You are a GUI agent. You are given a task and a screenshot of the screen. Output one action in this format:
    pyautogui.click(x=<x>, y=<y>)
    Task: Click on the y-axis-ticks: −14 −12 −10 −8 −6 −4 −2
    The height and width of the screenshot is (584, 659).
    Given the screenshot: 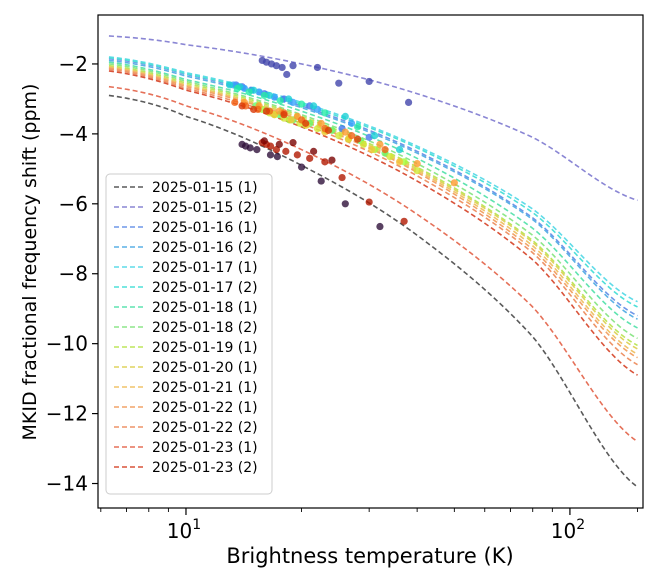 What is the action you would take?
    pyautogui.click(x=72, y=274)
    